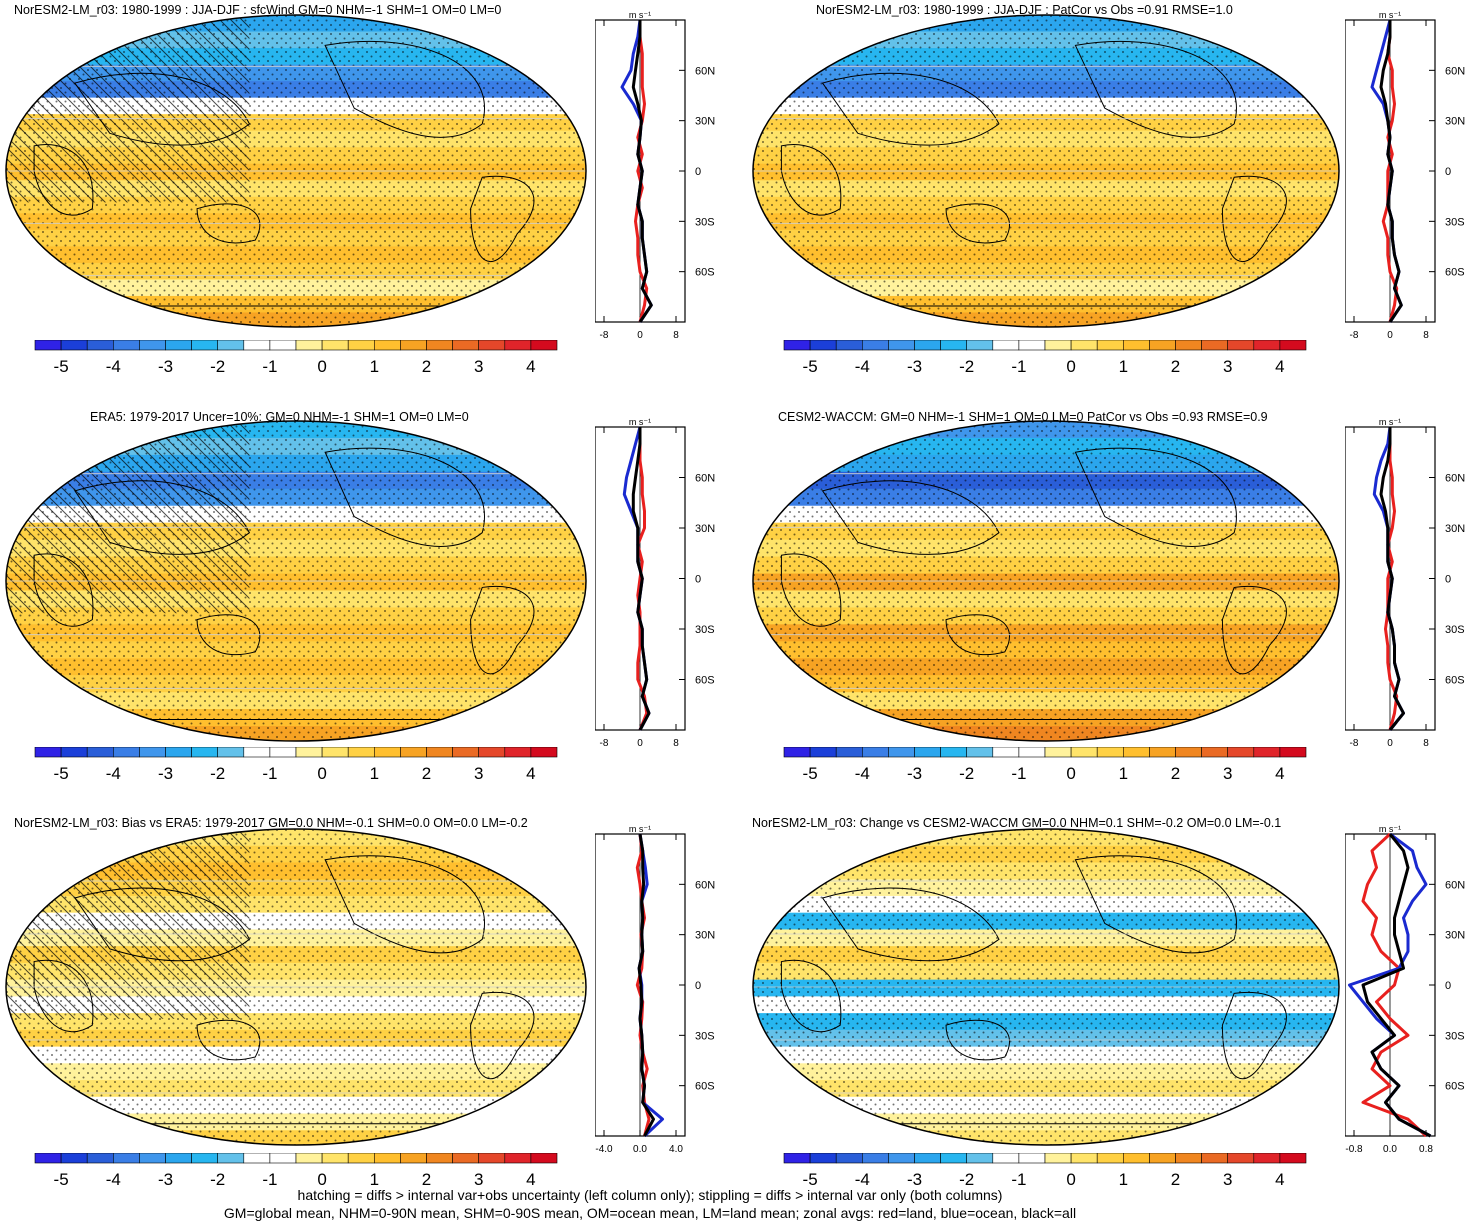 The height and width of the screenshot is (1221, 1483). Describe the element at coordinates (1046, 987) in the screenshot. I see `map-border` at that location.